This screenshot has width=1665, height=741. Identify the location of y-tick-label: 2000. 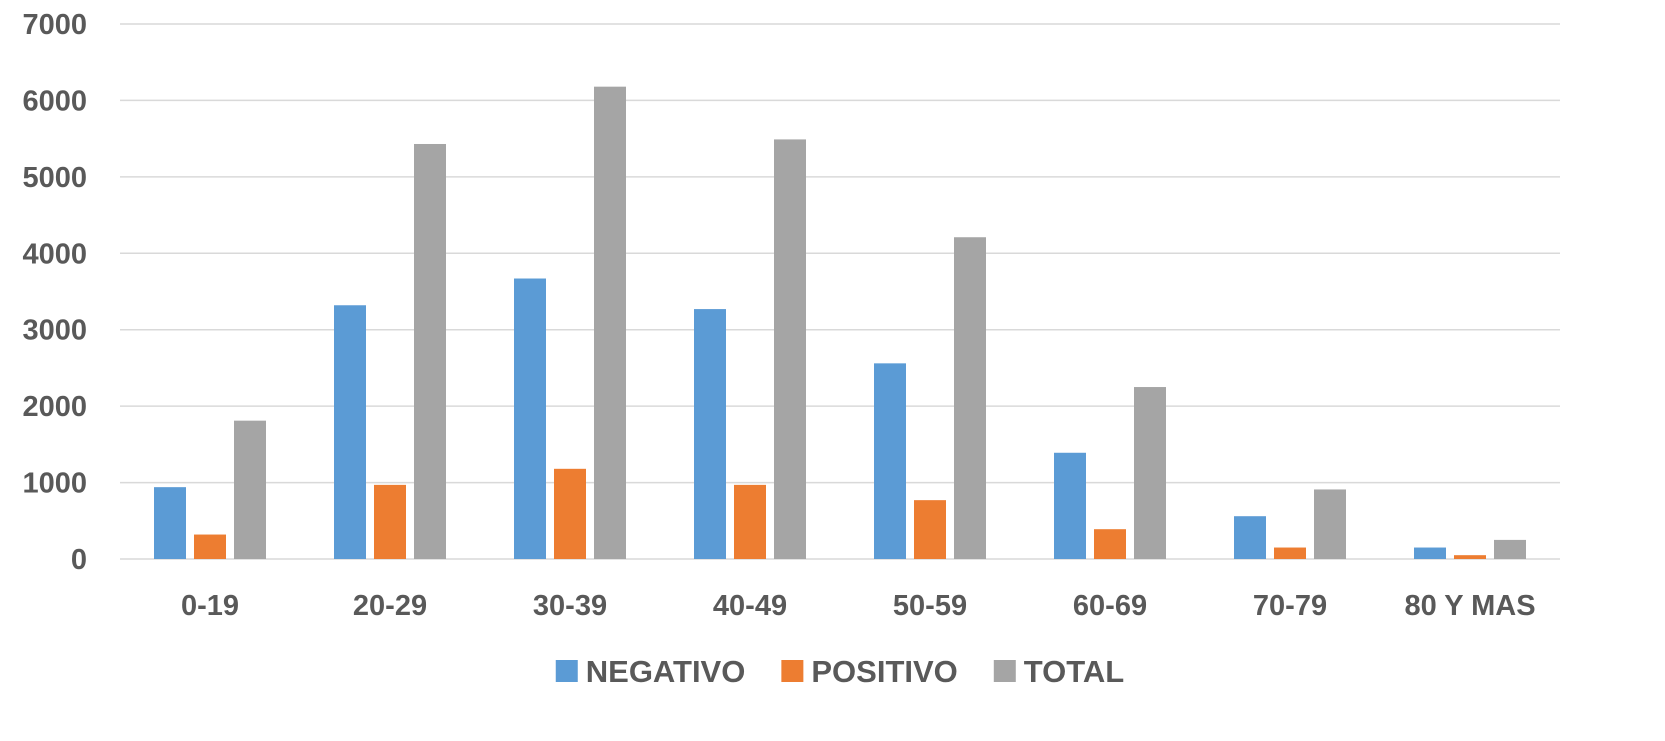
(54, 407).